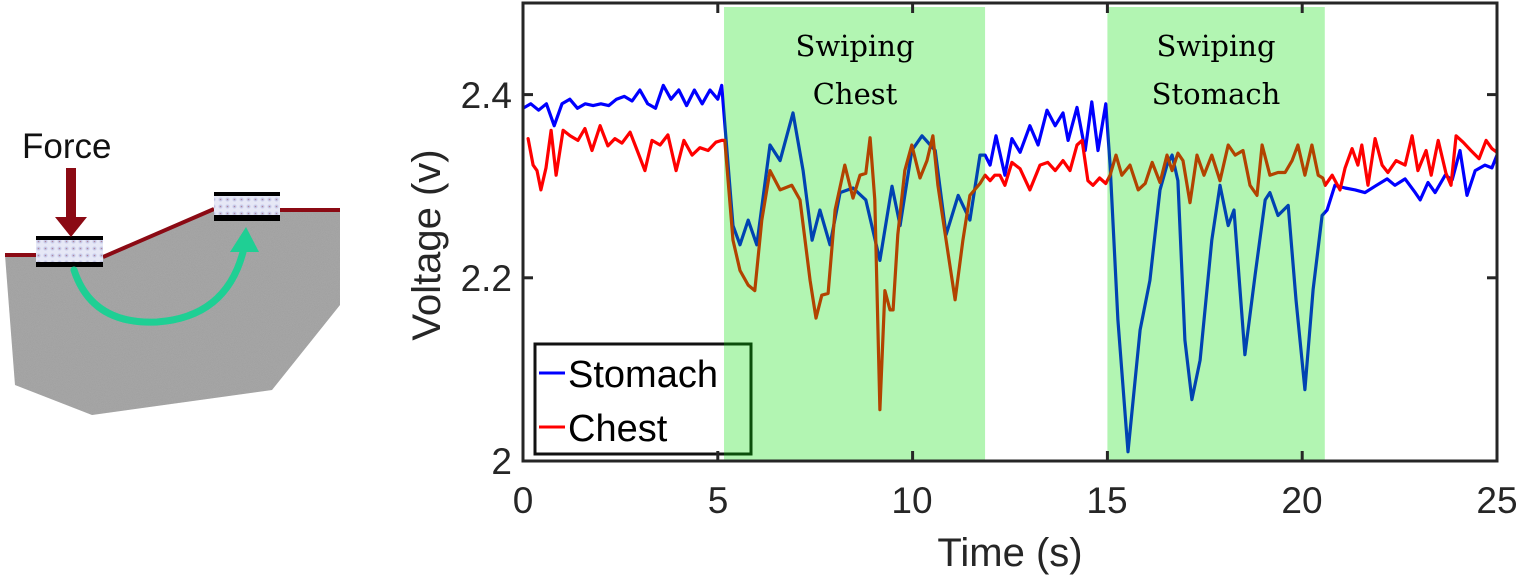 The height and width of the screenshot is (585, 1524). I want to click on legend: Stomach Chest, so click(643, 399).